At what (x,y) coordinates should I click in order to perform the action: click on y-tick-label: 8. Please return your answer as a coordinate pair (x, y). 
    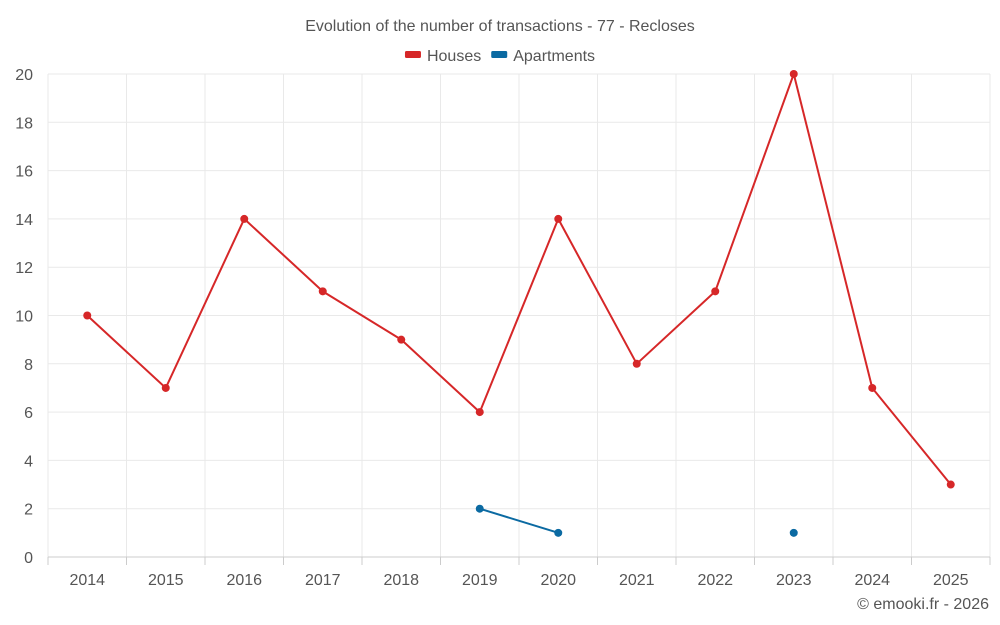
    Looking at the image, I should click on (28, 365).